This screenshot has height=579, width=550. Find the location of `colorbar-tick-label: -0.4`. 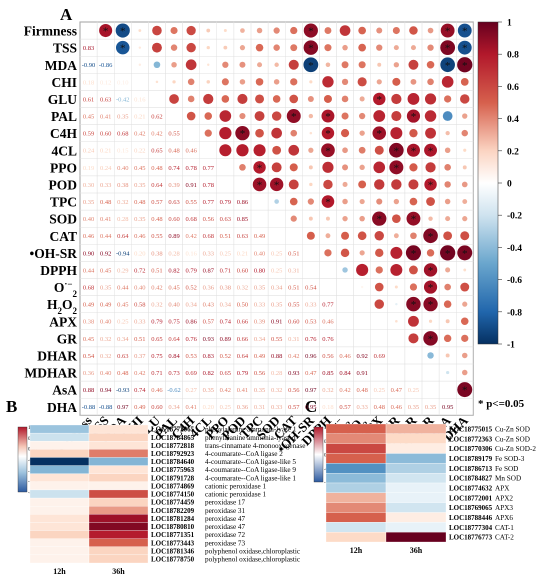

colorbar-tick-label: -0.4 is located at coordinates (514, 249).